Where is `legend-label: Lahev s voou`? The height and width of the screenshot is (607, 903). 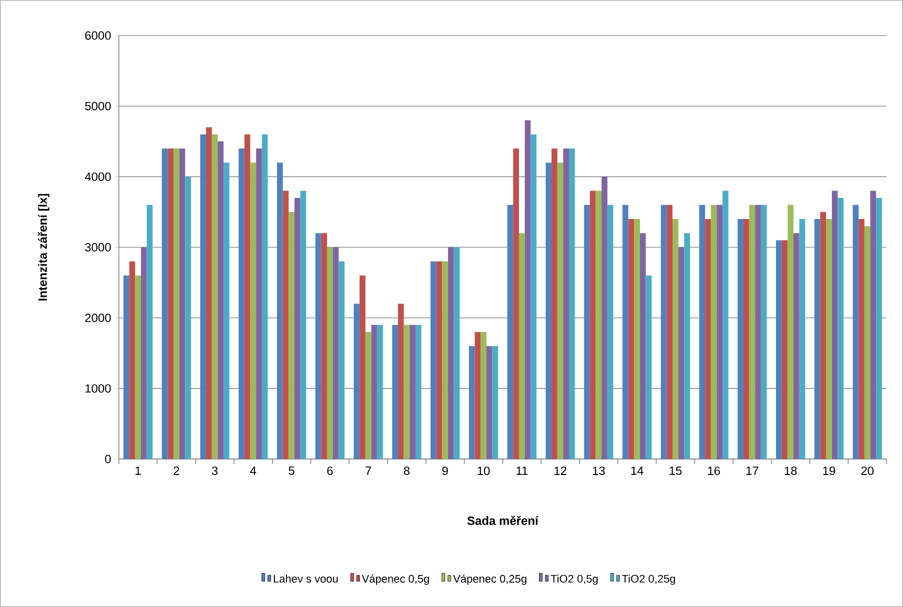
legend-label: Lahev s voou is located at coordinates (306, 578).